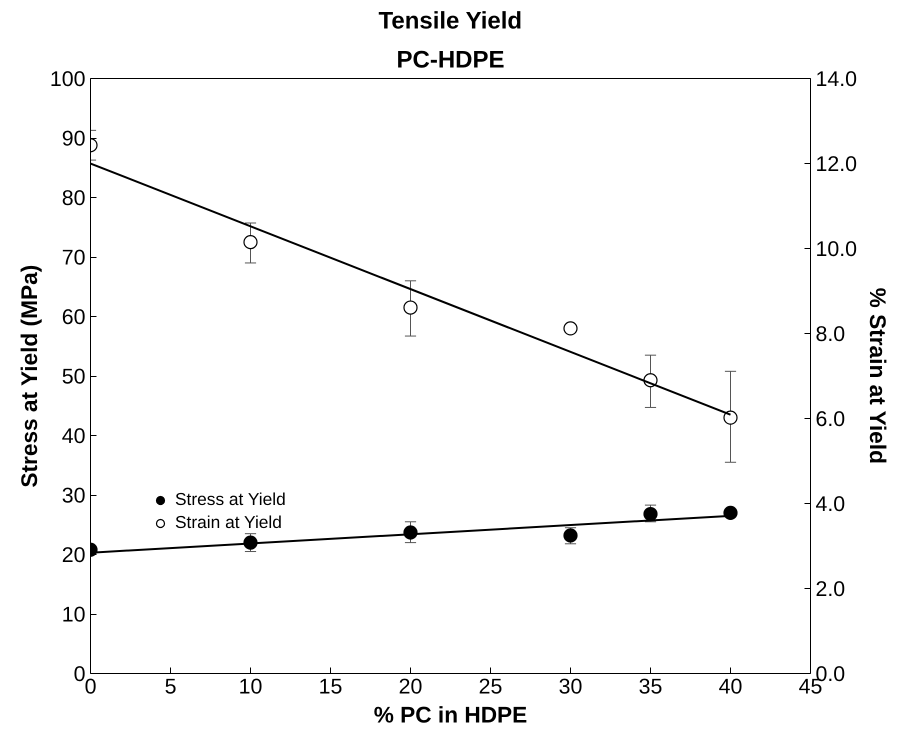 The width and height of the screenshot is (913, 738). What do you see at coordinates (570, 686) in the screenshot?
I see `x-tick-label: 30` at bounding box center [570, 686].